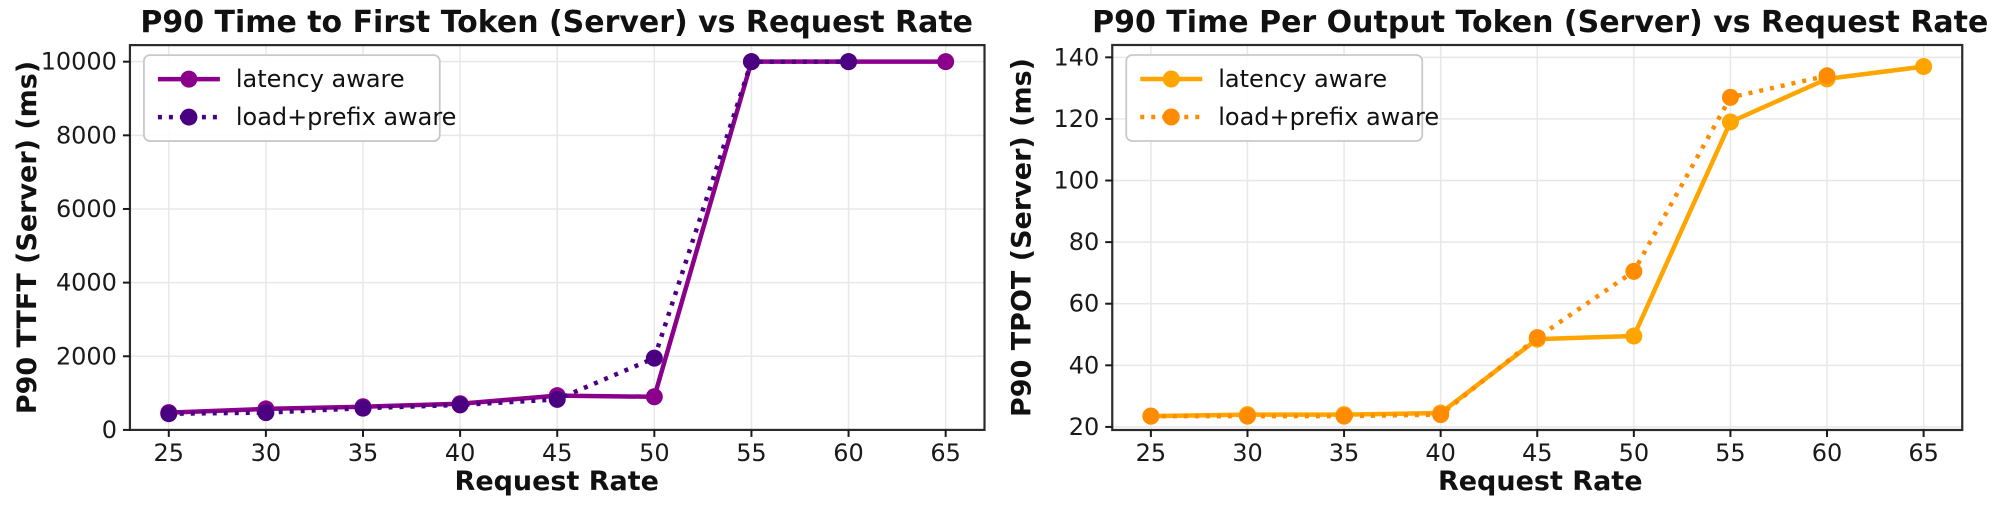 Image resolution: width=1999 pixels, height=515 pixels. What do you see at coordinates (86, 356) in the screenshot?
I see `y-tick-label: 2000` at bounding box center [86, 356].